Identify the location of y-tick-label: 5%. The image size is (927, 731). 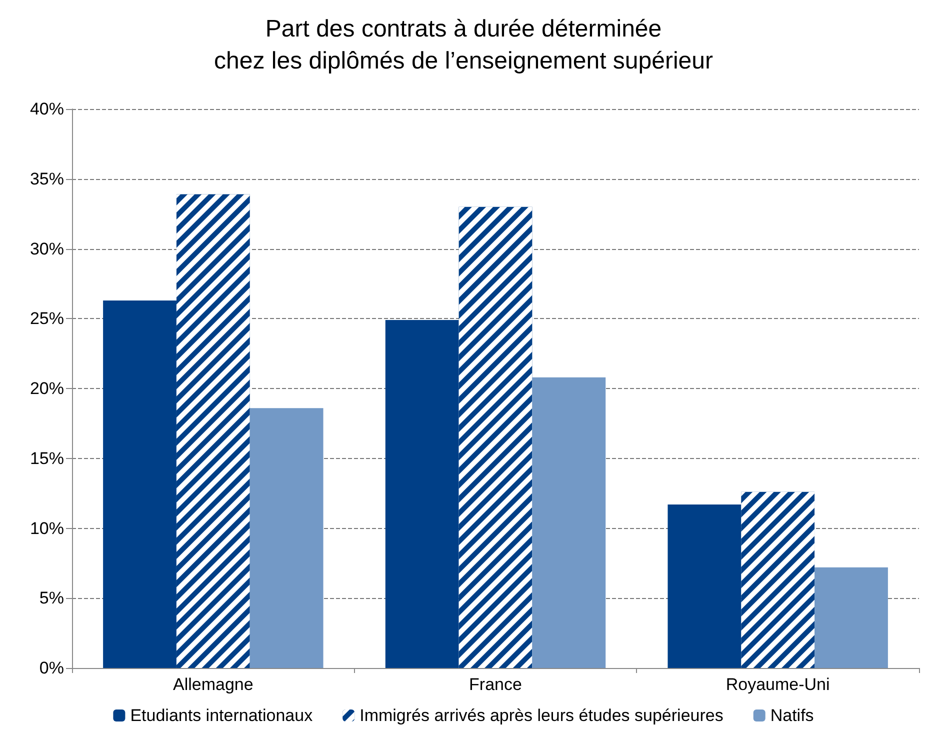
(51, 598).